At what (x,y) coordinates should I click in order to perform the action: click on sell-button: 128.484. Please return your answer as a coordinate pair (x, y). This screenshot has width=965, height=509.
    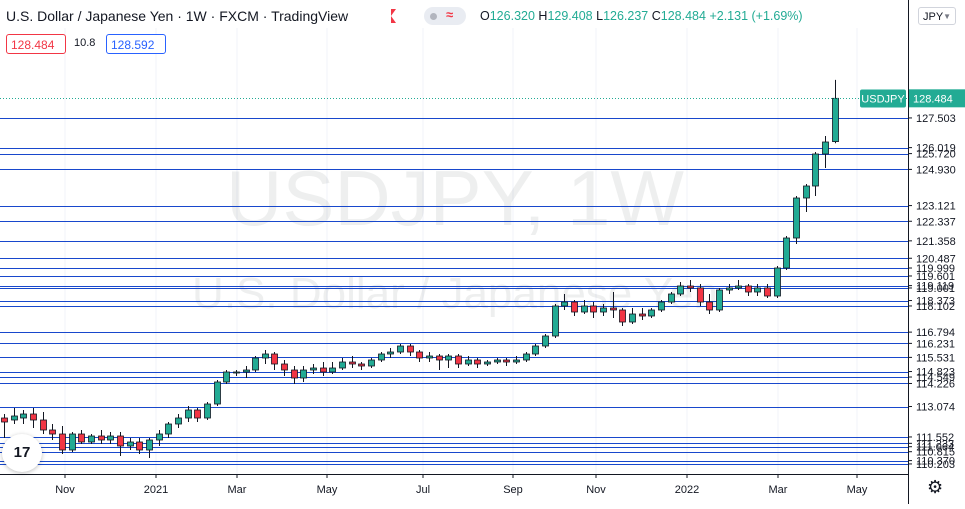
    Looking at the image, I should click on (36, 44).